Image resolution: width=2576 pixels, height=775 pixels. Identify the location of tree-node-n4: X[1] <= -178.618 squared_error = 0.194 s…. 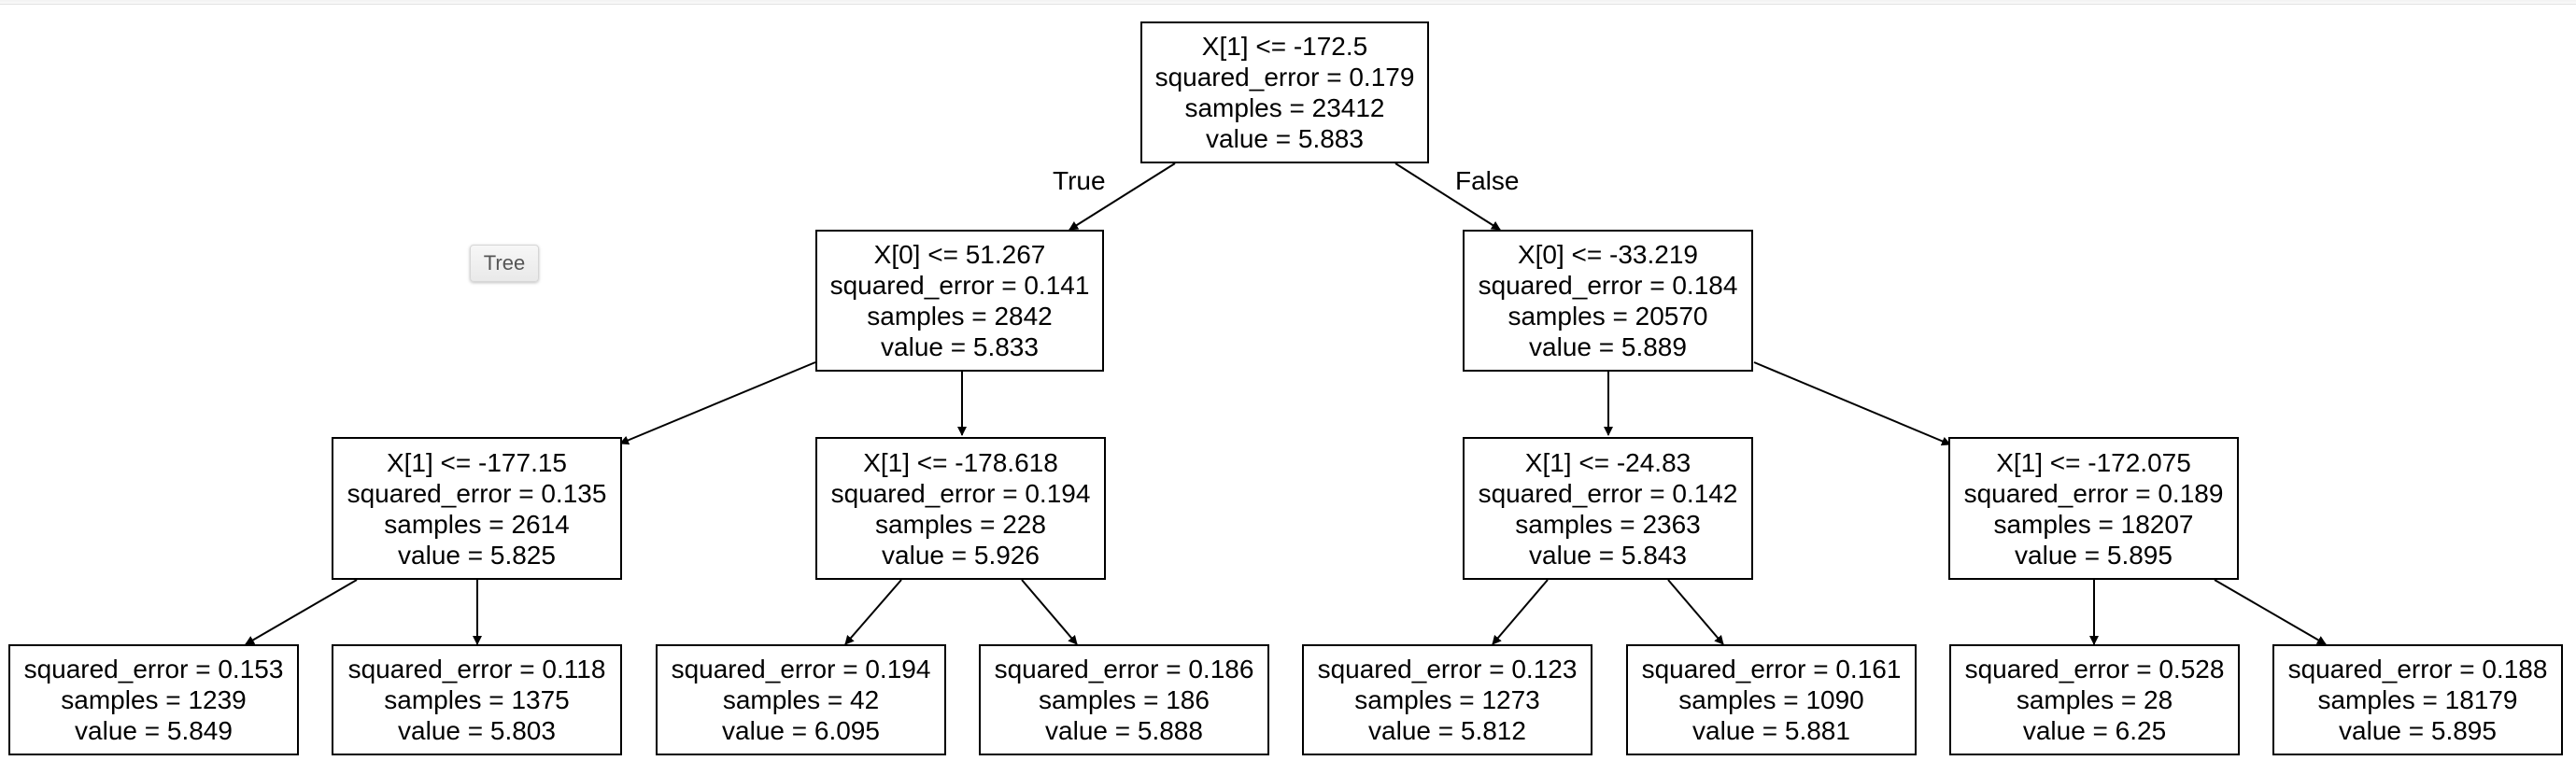
(960, 508).